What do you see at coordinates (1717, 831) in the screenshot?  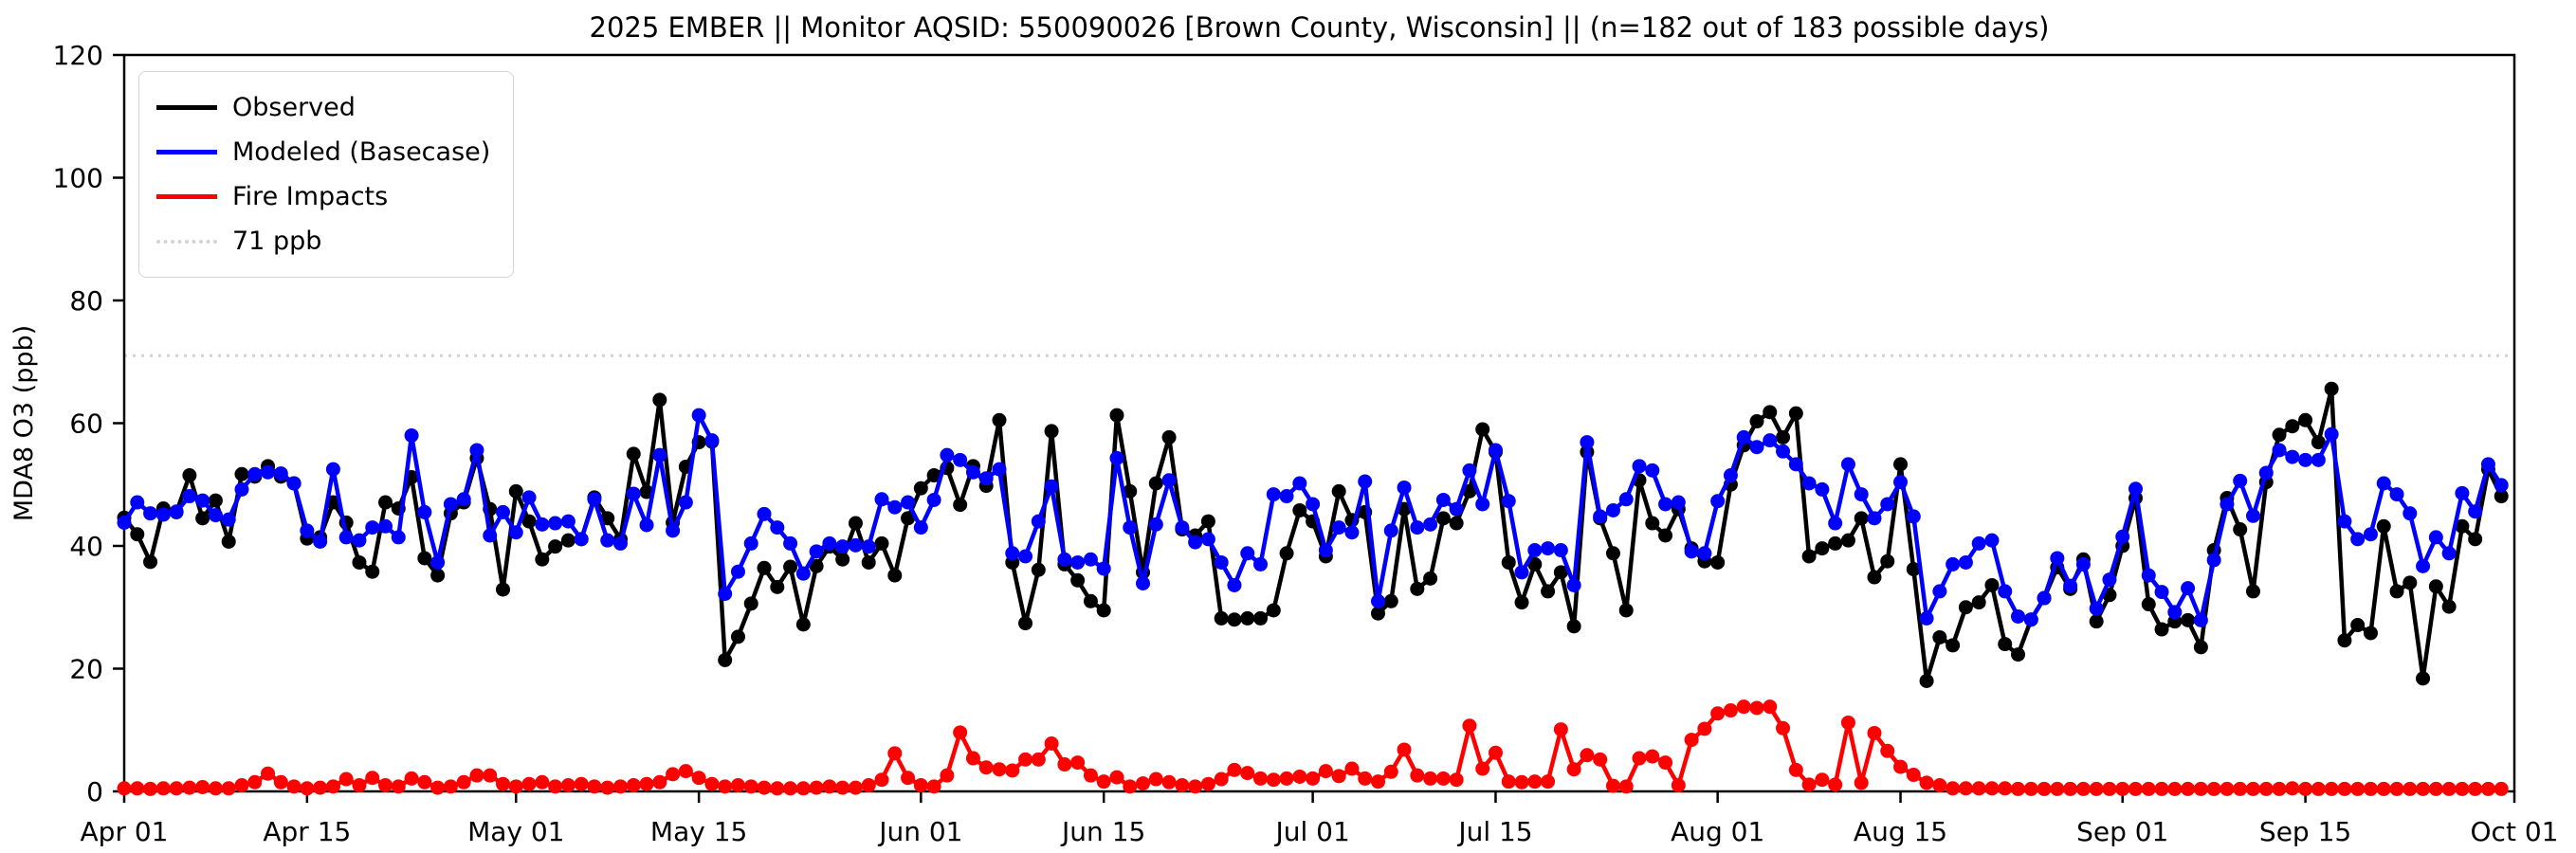 I see `x-tick-label: Aug 01` at bounding box center [1717, 831].